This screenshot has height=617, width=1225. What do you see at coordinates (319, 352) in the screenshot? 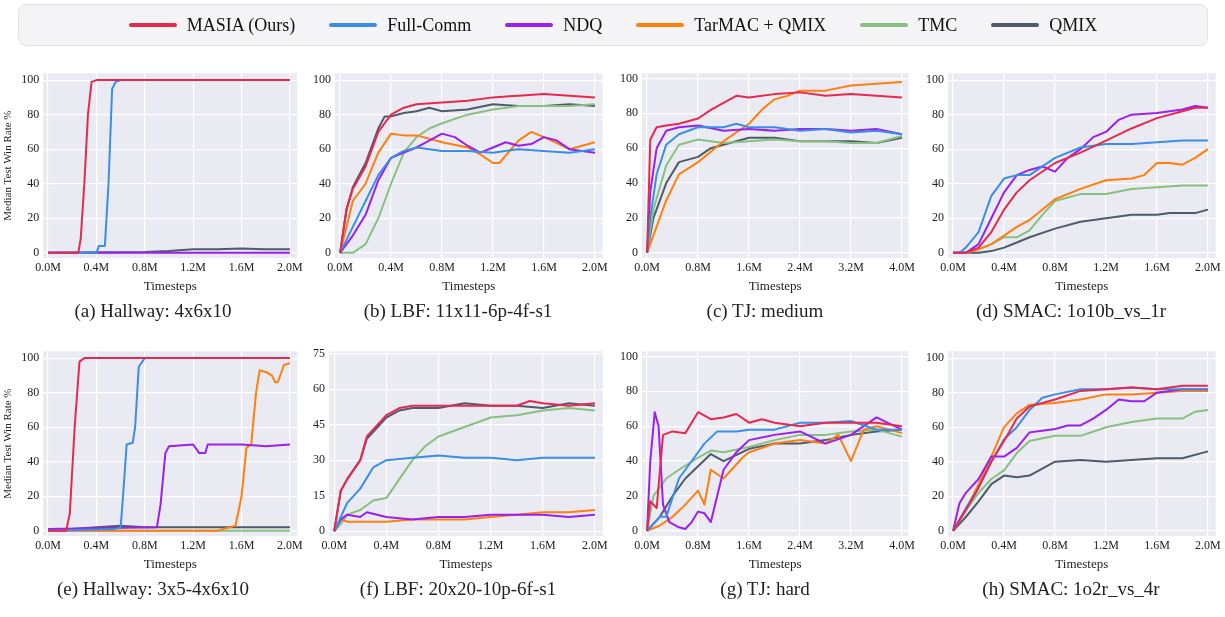
I see `y-tick-label: 75` at bounding box center [319, 352].